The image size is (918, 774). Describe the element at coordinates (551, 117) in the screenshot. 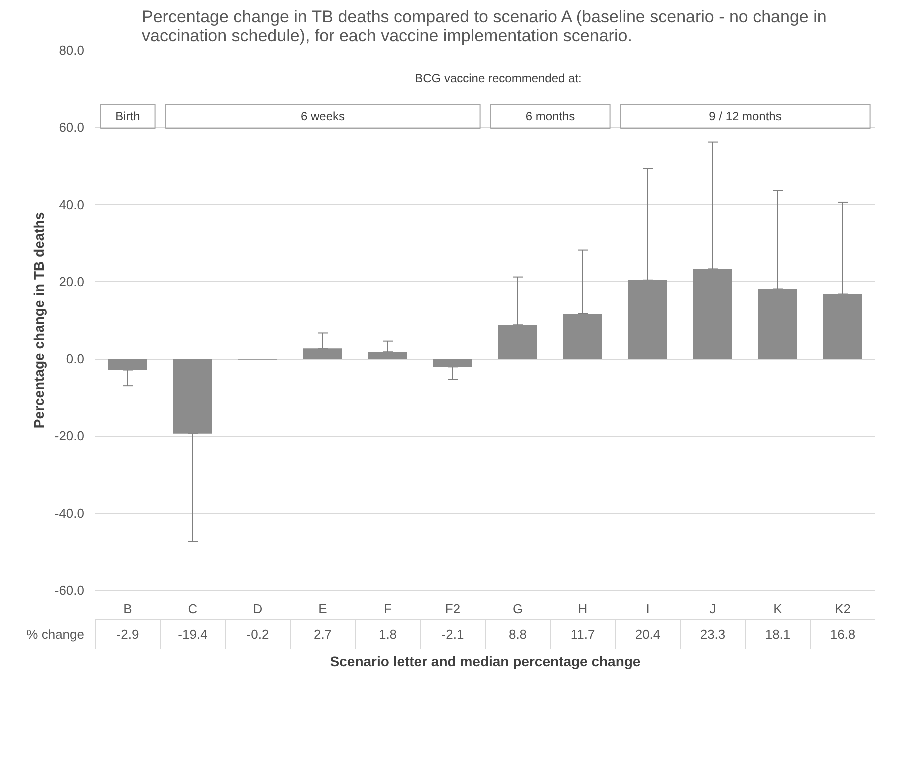

I see `annotation: 6 months` at that location.